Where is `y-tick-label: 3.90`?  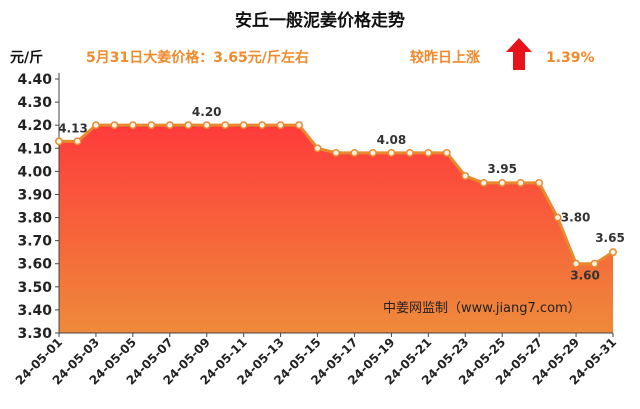
y-tick-label: 3.90 is located at coordinates (34, 195).